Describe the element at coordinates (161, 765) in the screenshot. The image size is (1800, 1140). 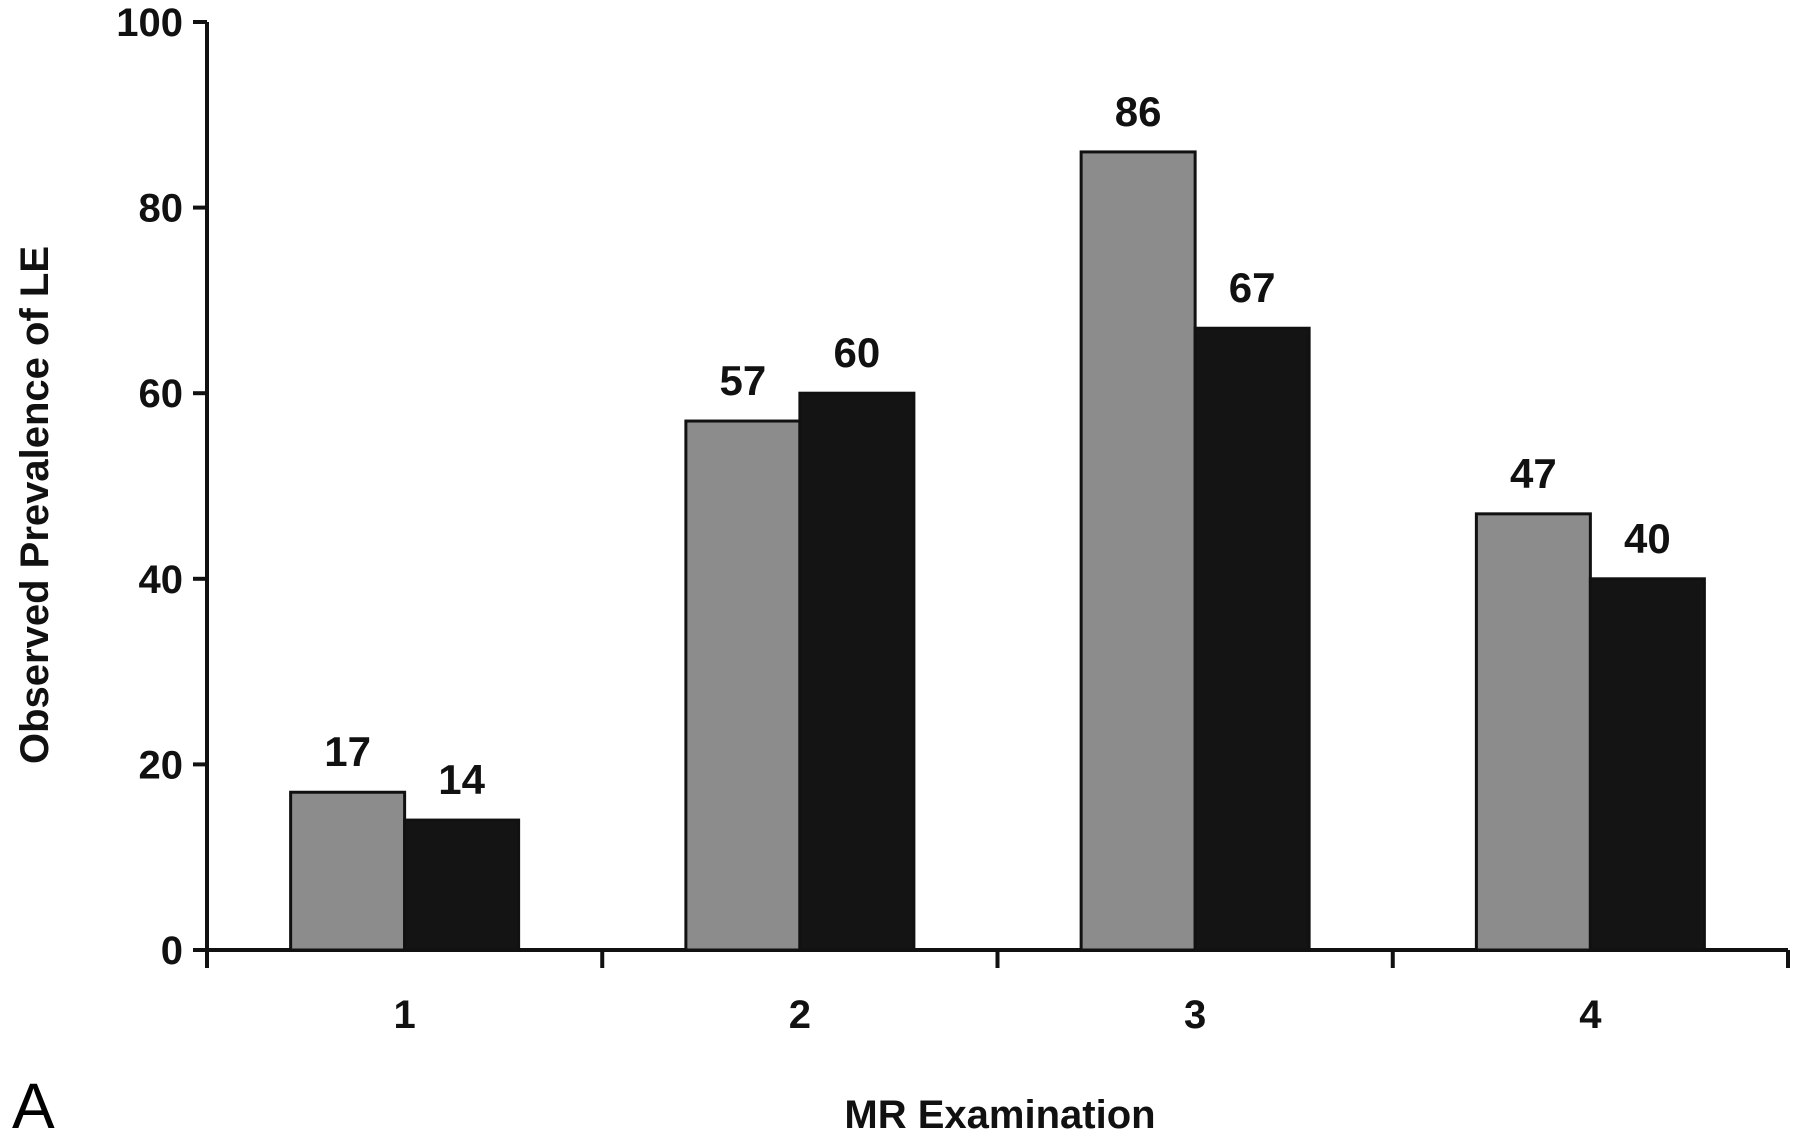
I see `y-tick-label: 20` at that location.